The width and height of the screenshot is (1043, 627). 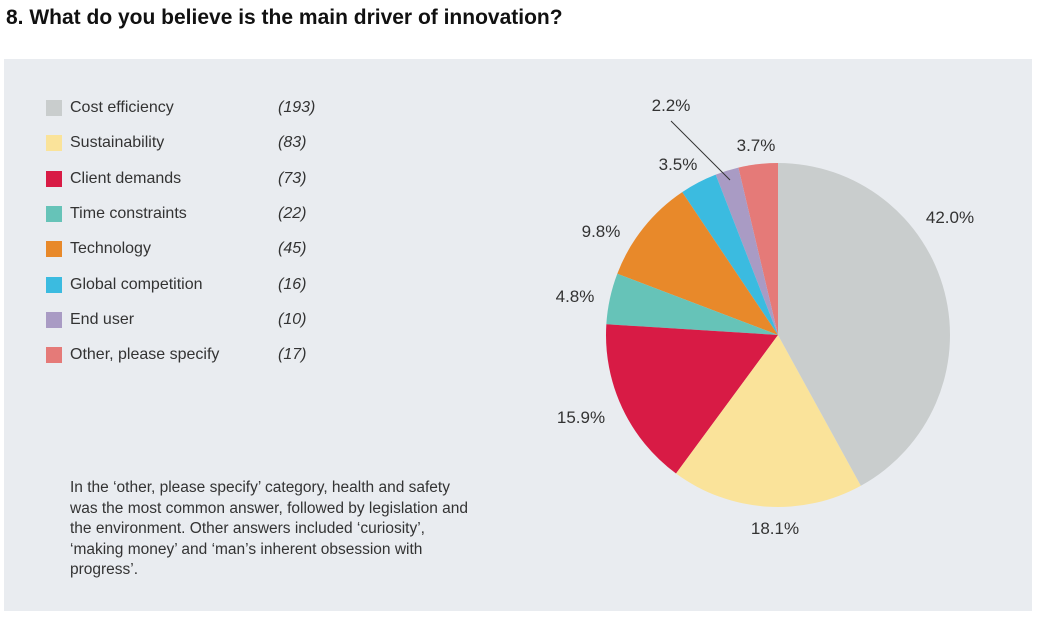 What do you see at coordinates (176, 143) in the screenshot?
I see `legend-item: Sustainability (83)` at bounding box center [176, 143].